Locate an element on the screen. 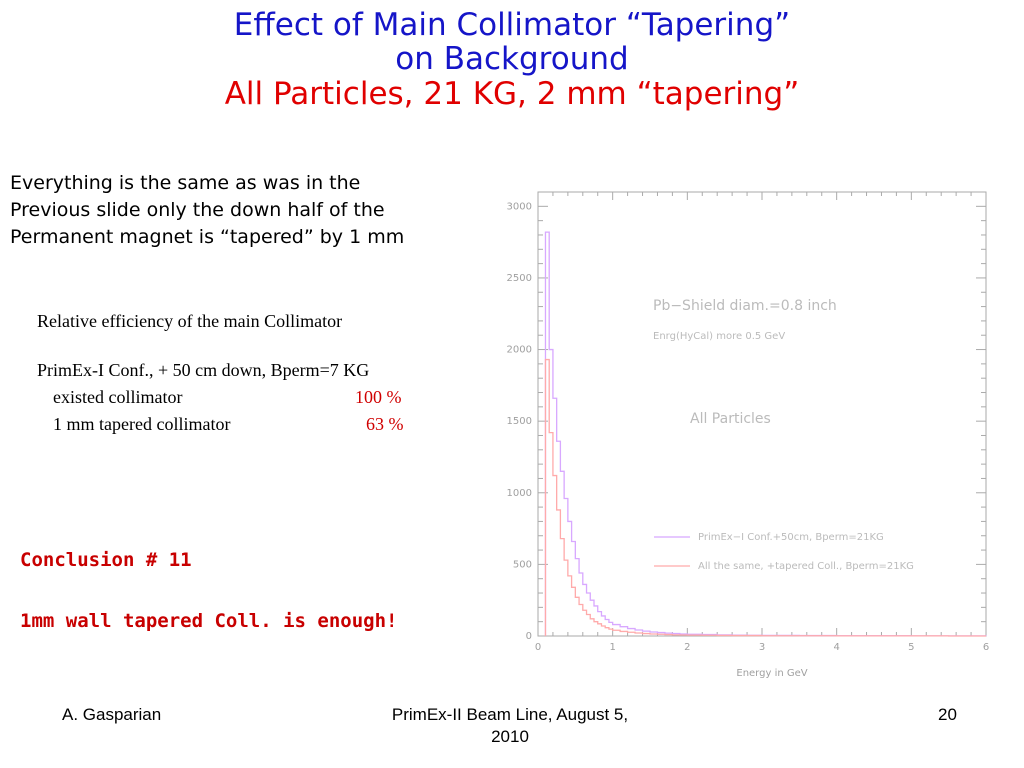 The width and height of the screenshot is (1024, 768). intro-line: Everything is the same as was in the is located at coordinates (185, 183).